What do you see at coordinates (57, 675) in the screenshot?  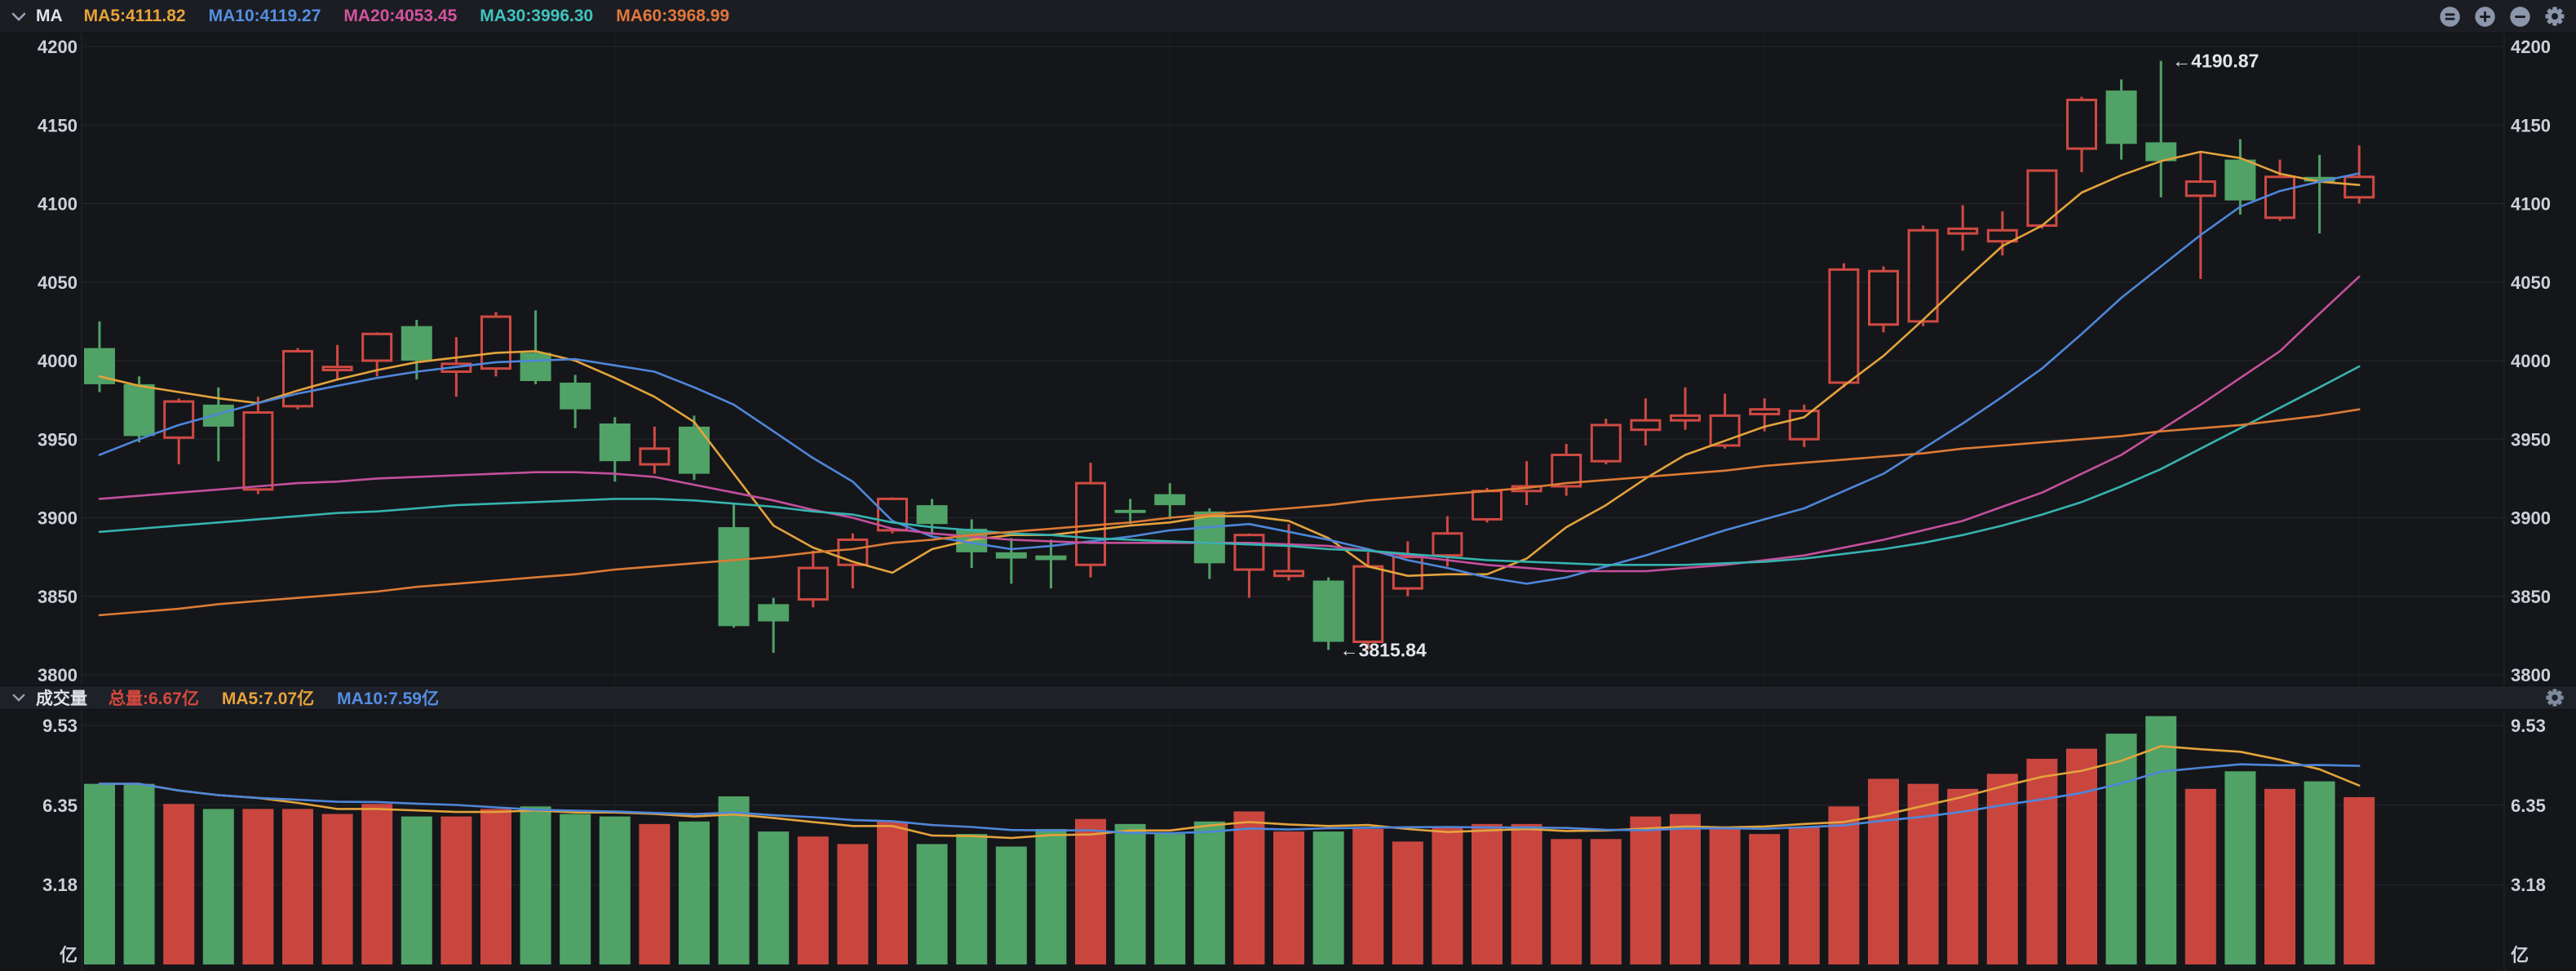 I see `price-axis-label-left: 3800` at bounding box center [57, 675].